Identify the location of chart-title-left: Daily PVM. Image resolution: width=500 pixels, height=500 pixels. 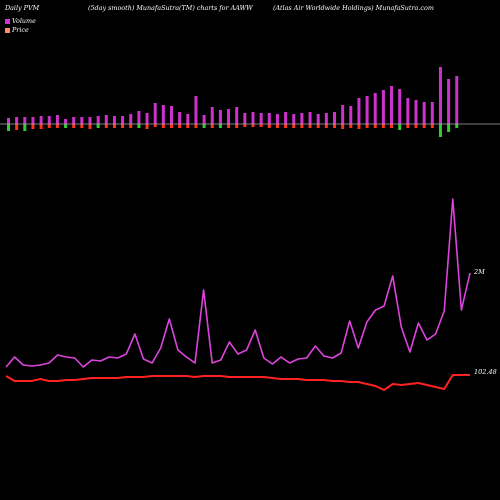
(22, 8).